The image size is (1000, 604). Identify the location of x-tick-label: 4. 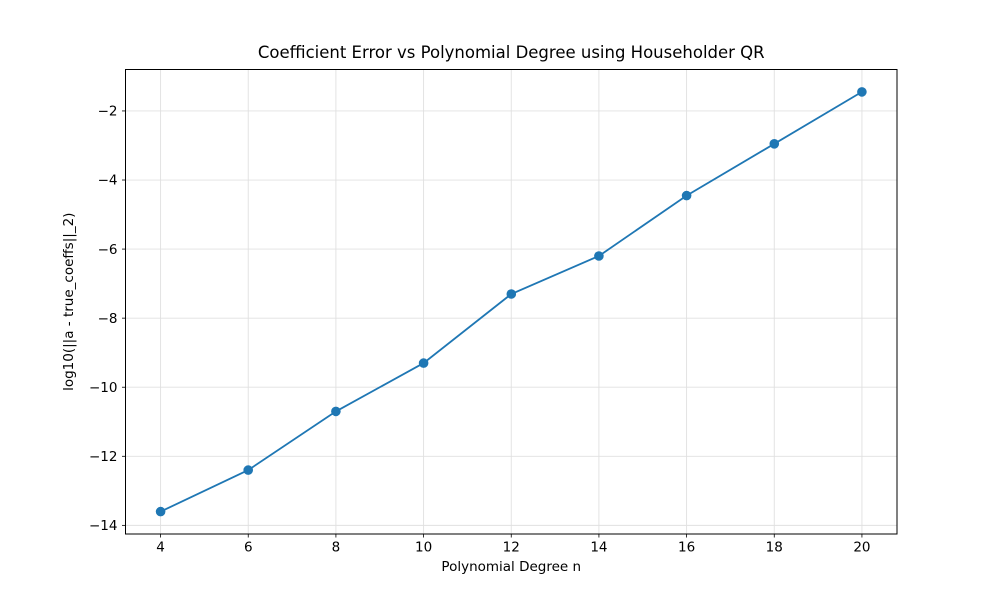
(160, 548).